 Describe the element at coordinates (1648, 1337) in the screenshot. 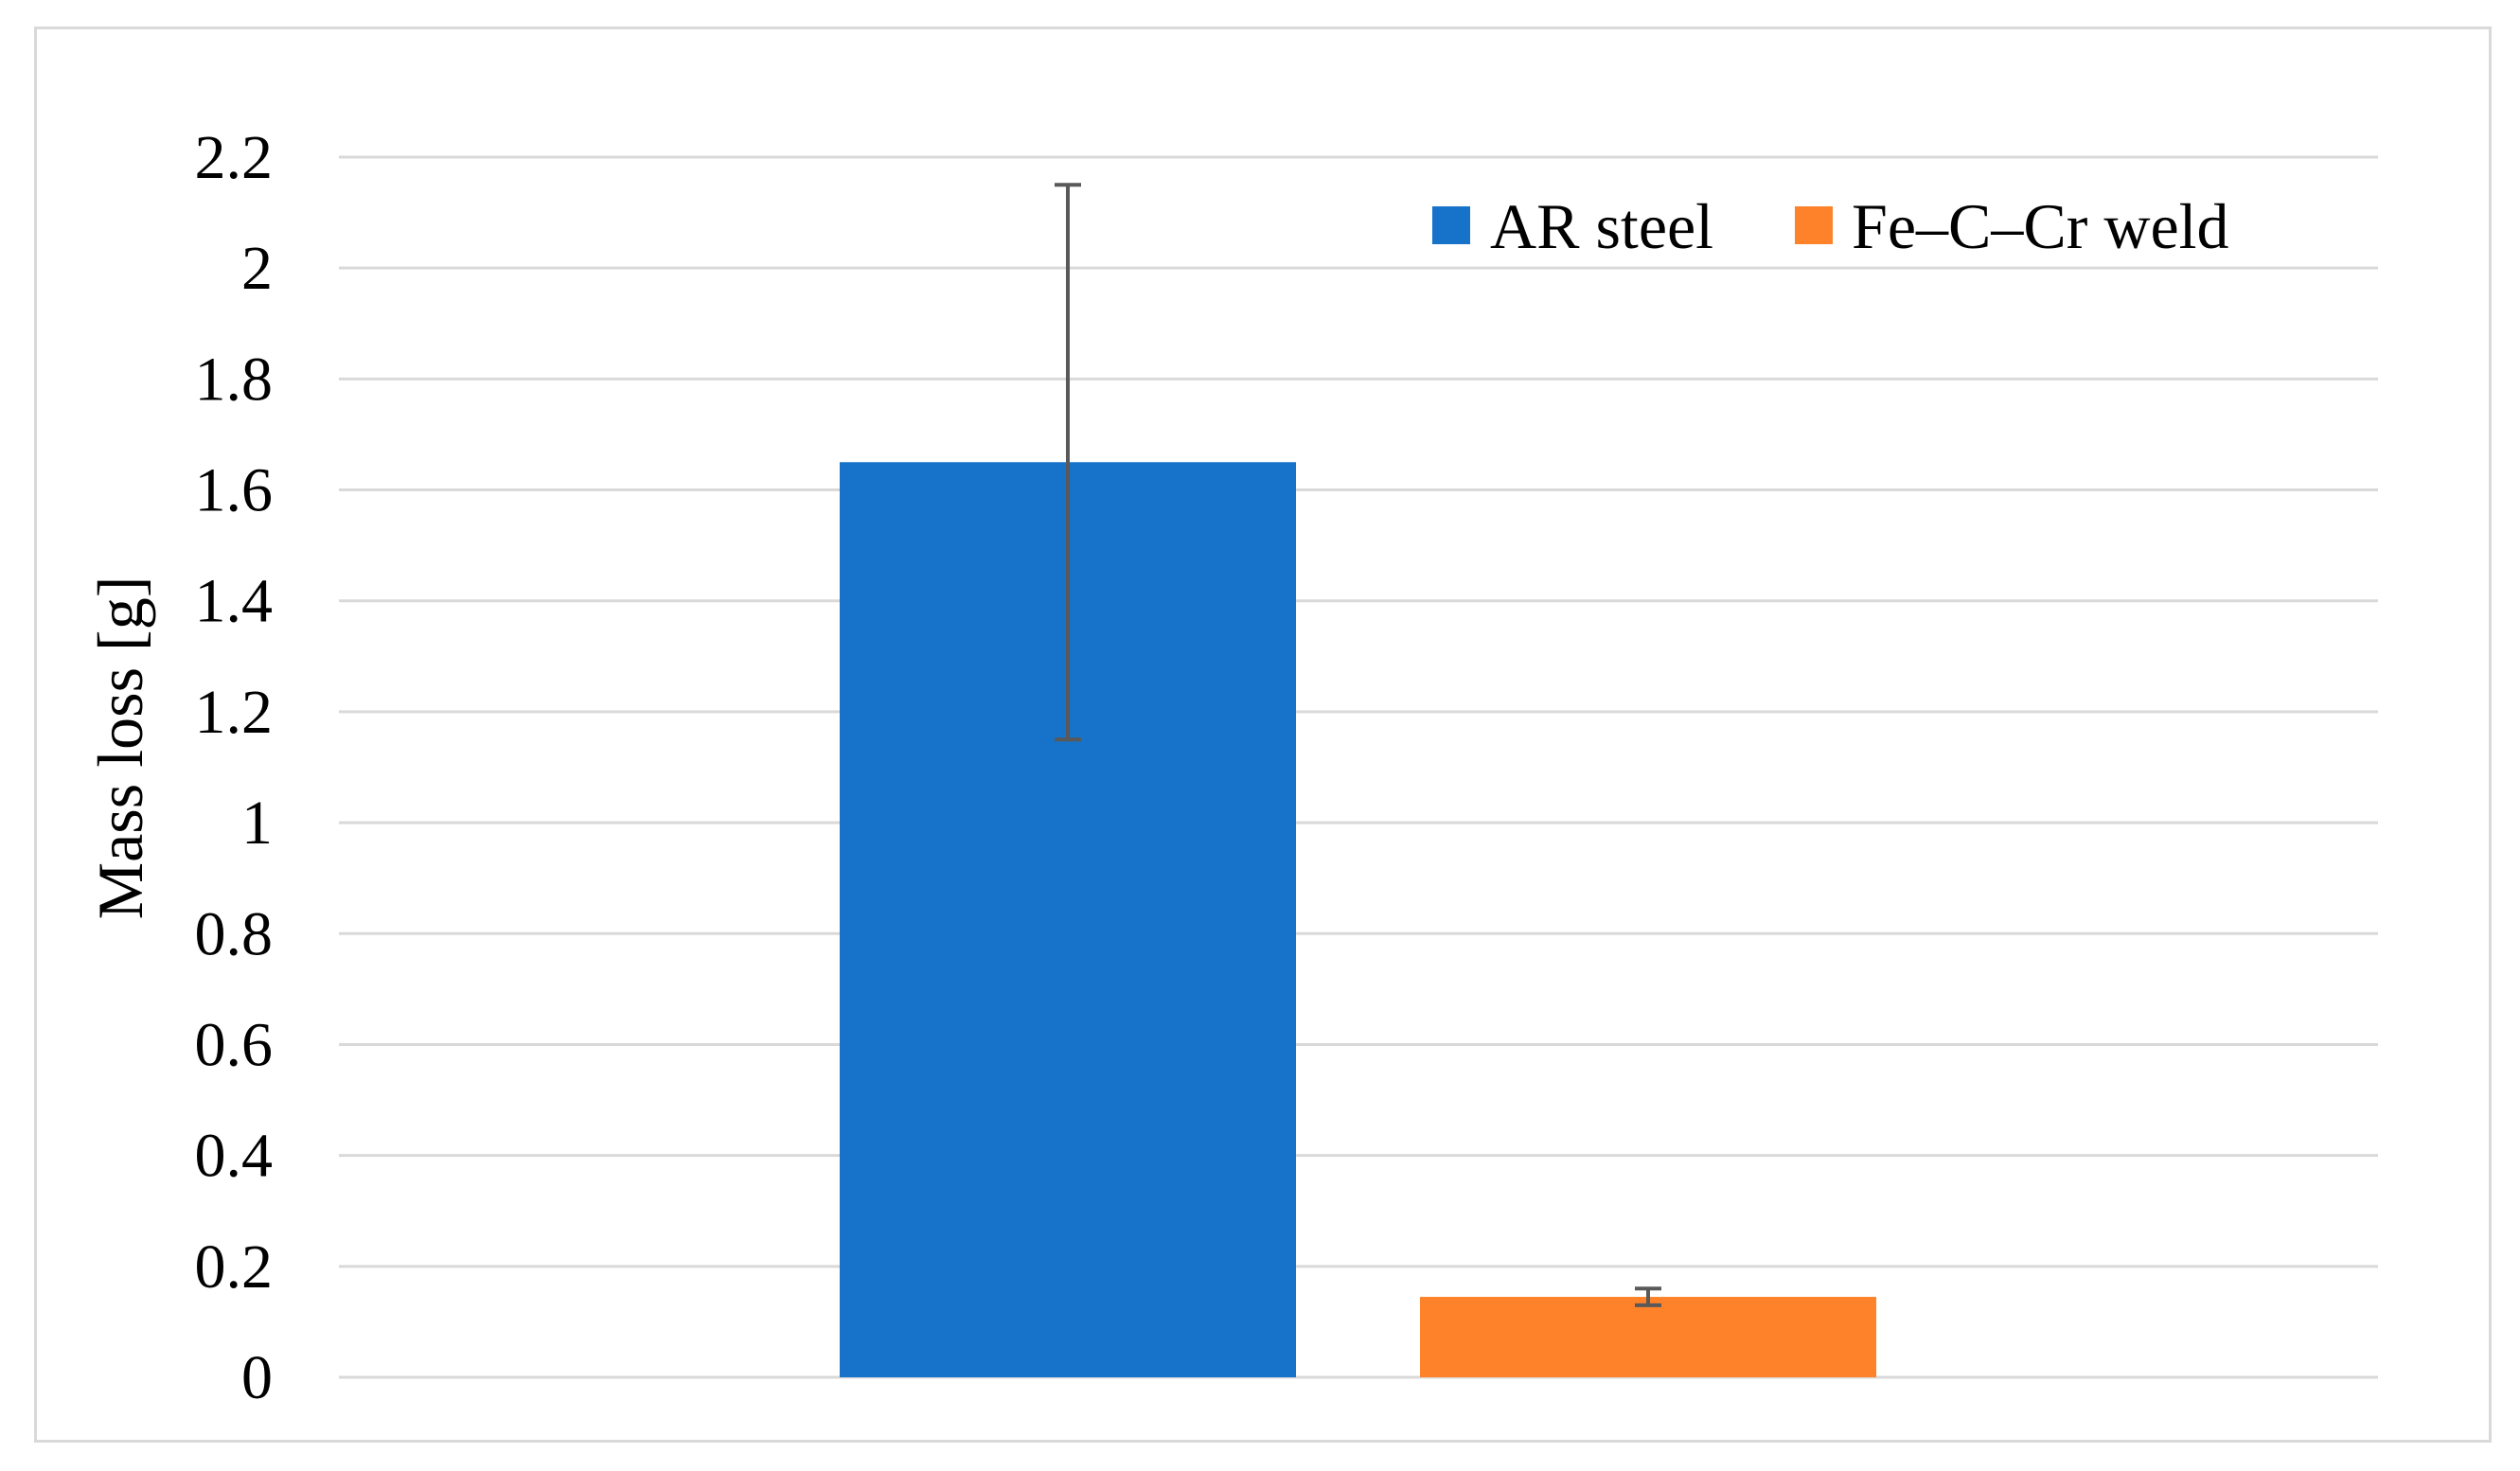

I see `bar-fe-c-cr-weld` at that location.